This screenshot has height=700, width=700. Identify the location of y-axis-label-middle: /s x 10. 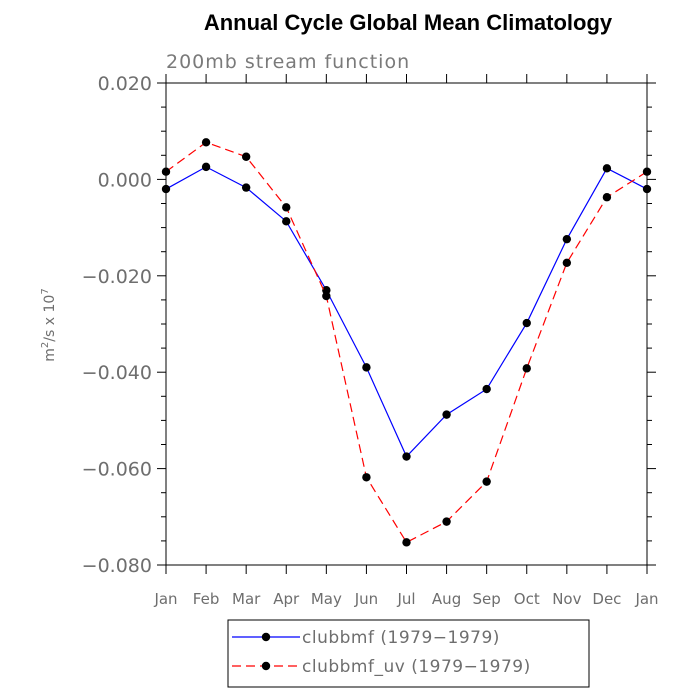
(50, 318).